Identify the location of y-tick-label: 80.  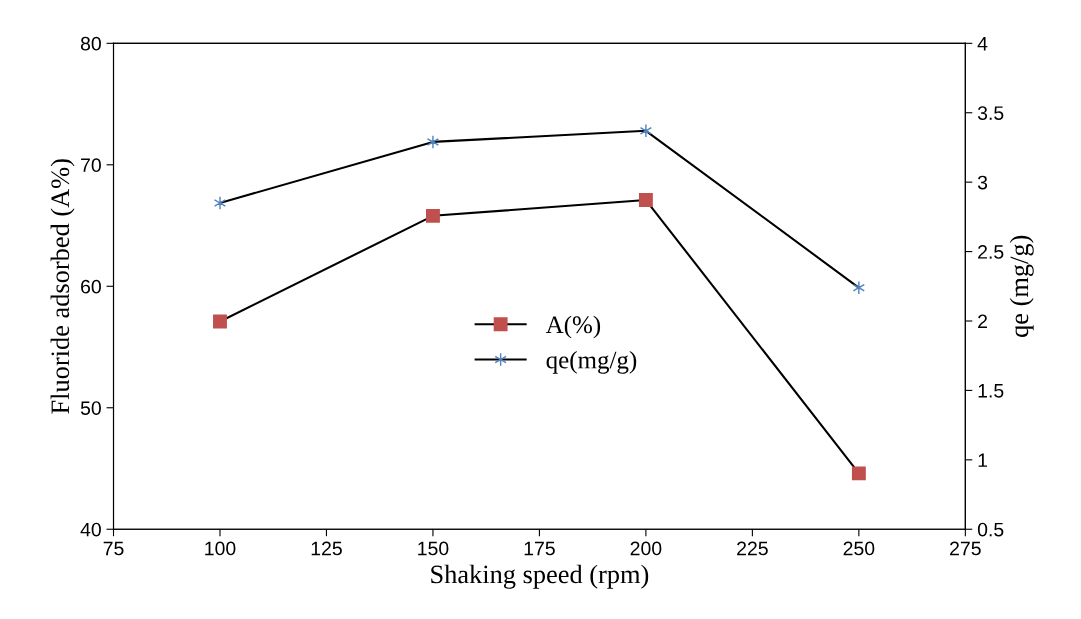
(90, 43).